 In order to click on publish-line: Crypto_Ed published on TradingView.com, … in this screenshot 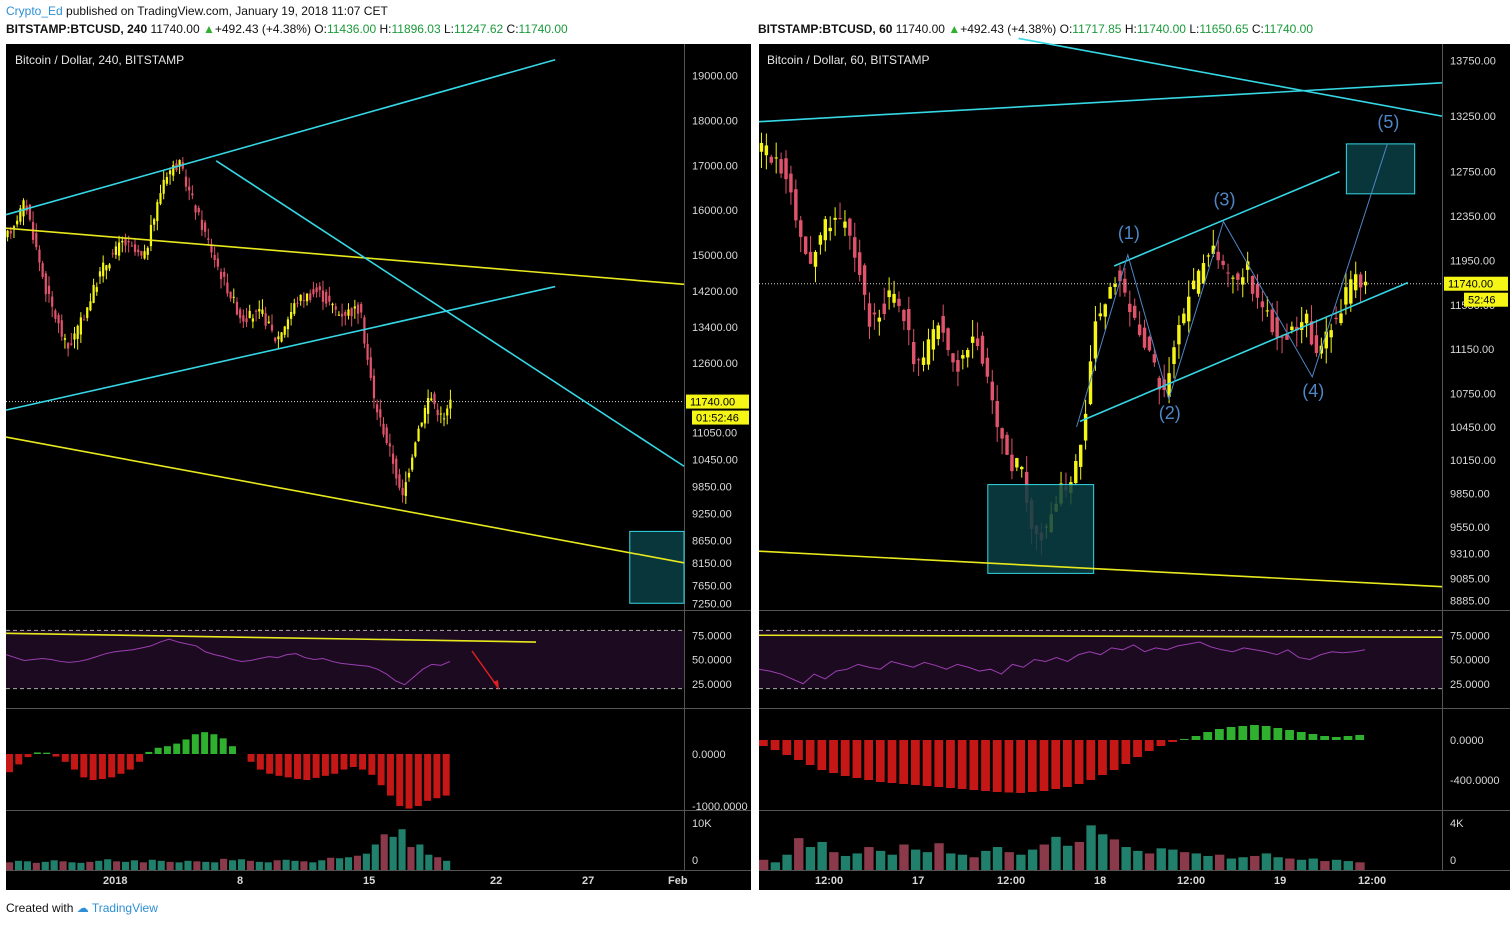, I will do `click(197, 11)`.